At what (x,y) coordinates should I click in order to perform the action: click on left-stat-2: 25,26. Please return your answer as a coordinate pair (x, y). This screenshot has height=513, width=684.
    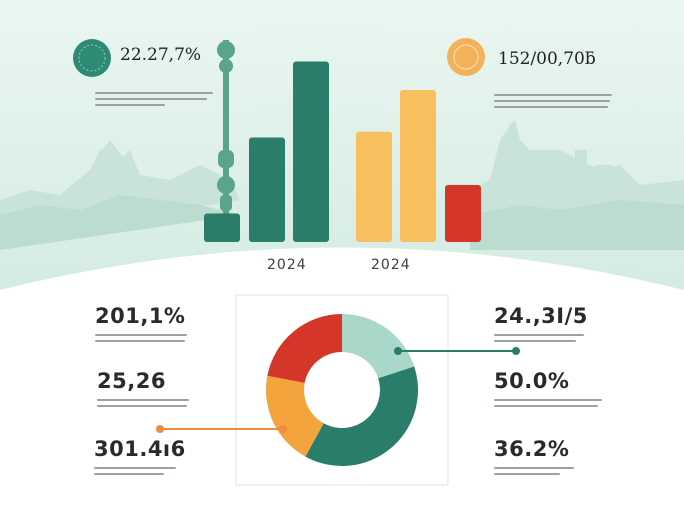
    Looking at the image, I should click on (143, 390).